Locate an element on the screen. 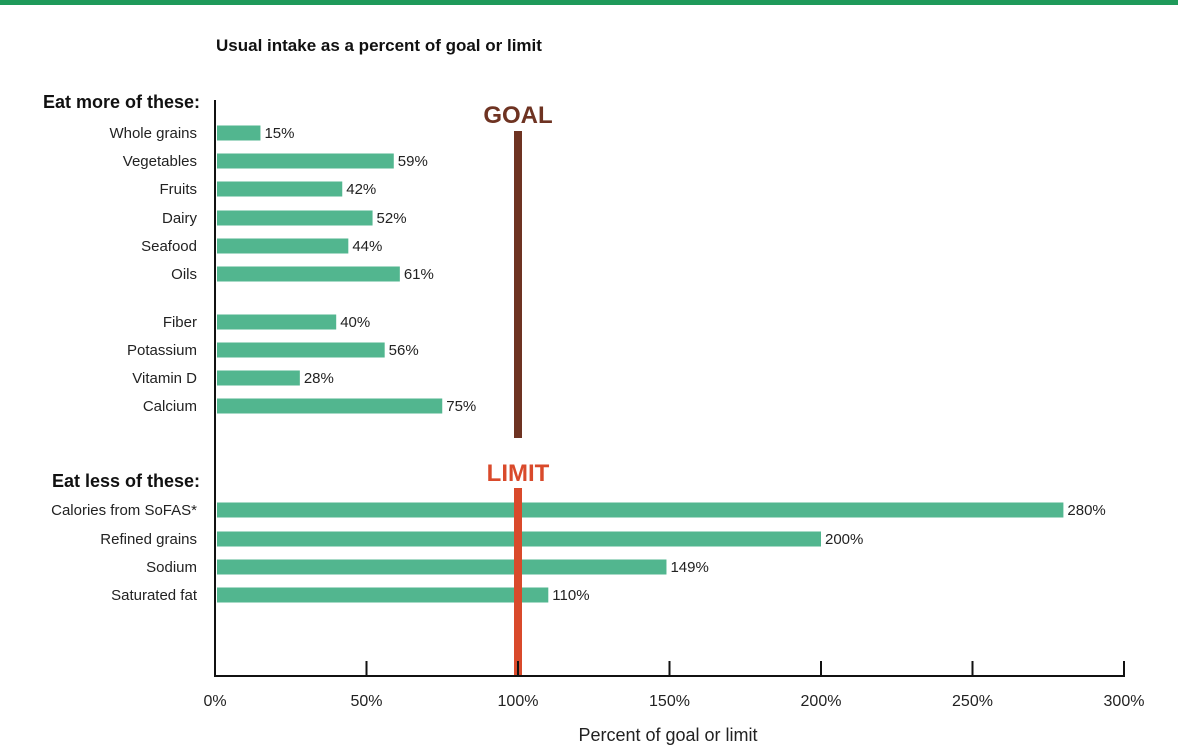 The image size is (1178, 750). bar-whole-grains is located at coordinates (239, 133).